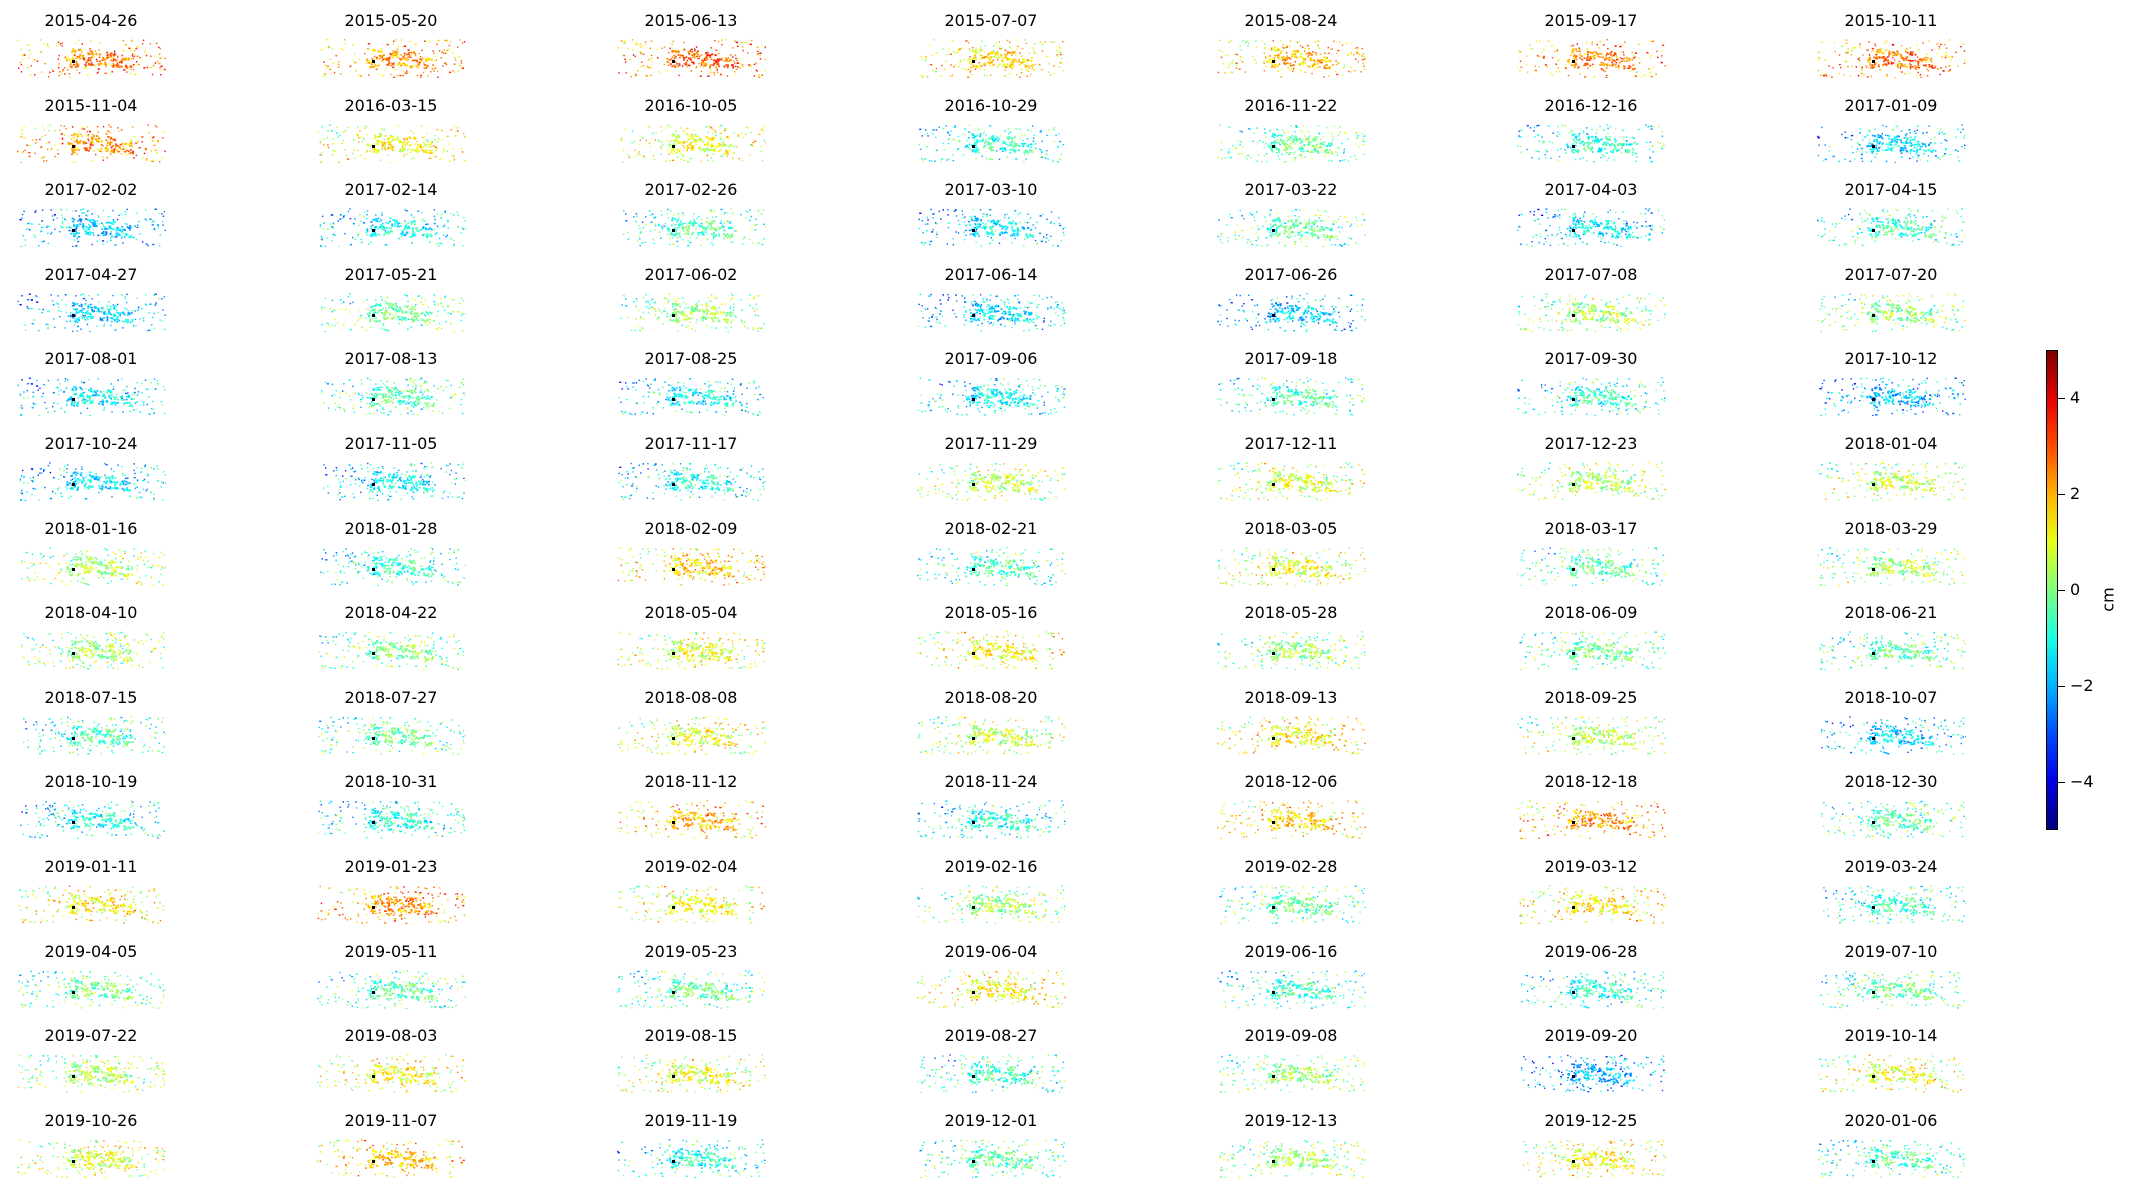  I want to click on panel-2016-10-29: 2016-10-29, so click(991, 131).